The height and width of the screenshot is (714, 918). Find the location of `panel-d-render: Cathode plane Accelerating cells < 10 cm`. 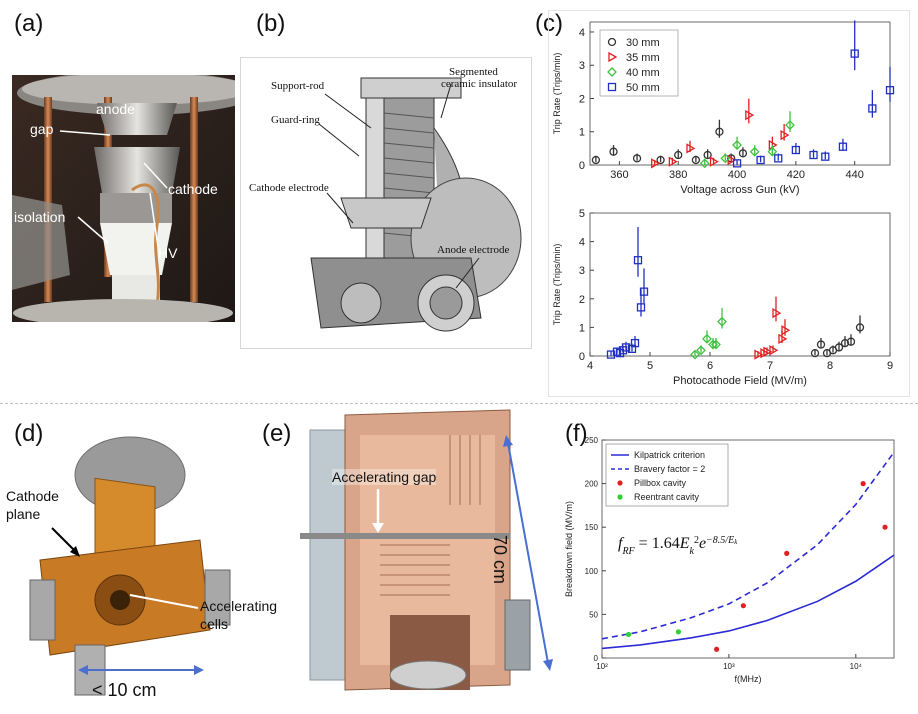

panel-d-render: Cathode plane Accelerating cells < 10 cm is located at coordinates (138, 569).